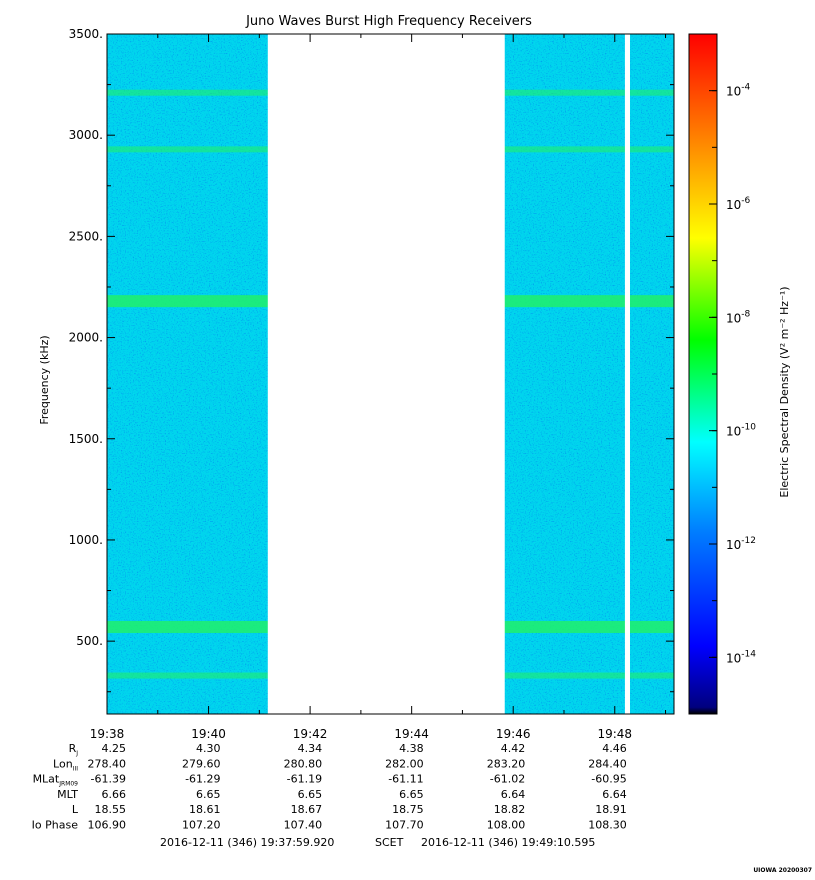 Image resolution: width=815 pixels, height=880 pixels. Describe the element at coordinates (411, 734) in the screenshot. I see `x-tick-label: 19:44` at that location.